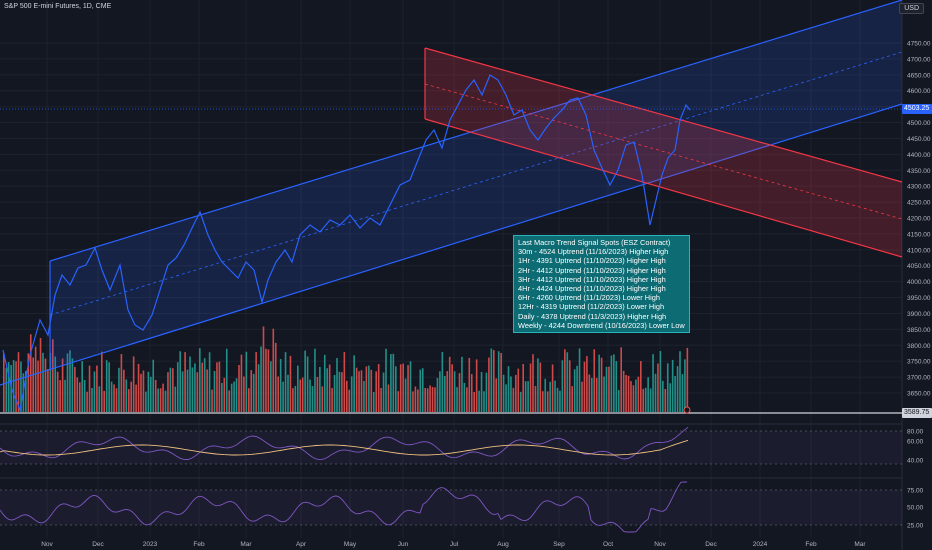  Describe the element at coordinates (919, 44) in the screenshot. I see `price-tick-label: 4750.00` at that location.